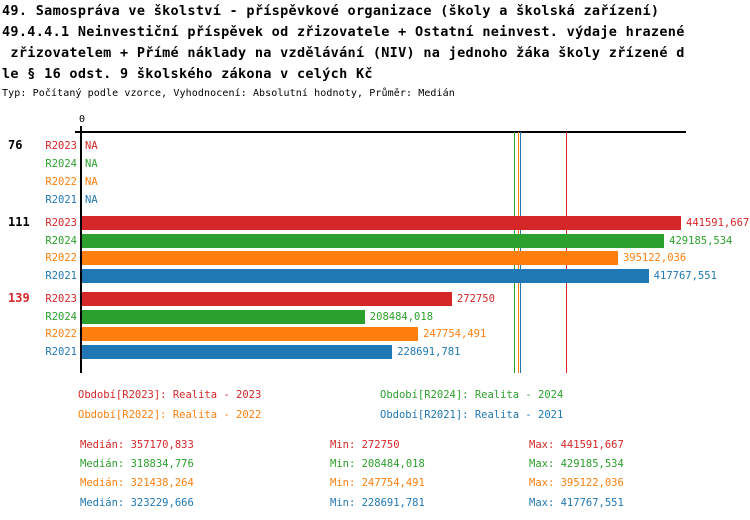  I want to click on bar-value-label-r2022: 395122,036, so click(654, 258).